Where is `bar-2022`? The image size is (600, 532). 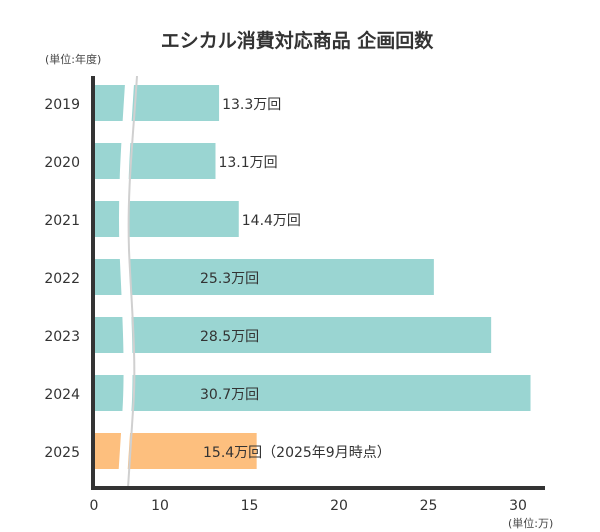
bar-2022 is located at coordinates (264, 277).